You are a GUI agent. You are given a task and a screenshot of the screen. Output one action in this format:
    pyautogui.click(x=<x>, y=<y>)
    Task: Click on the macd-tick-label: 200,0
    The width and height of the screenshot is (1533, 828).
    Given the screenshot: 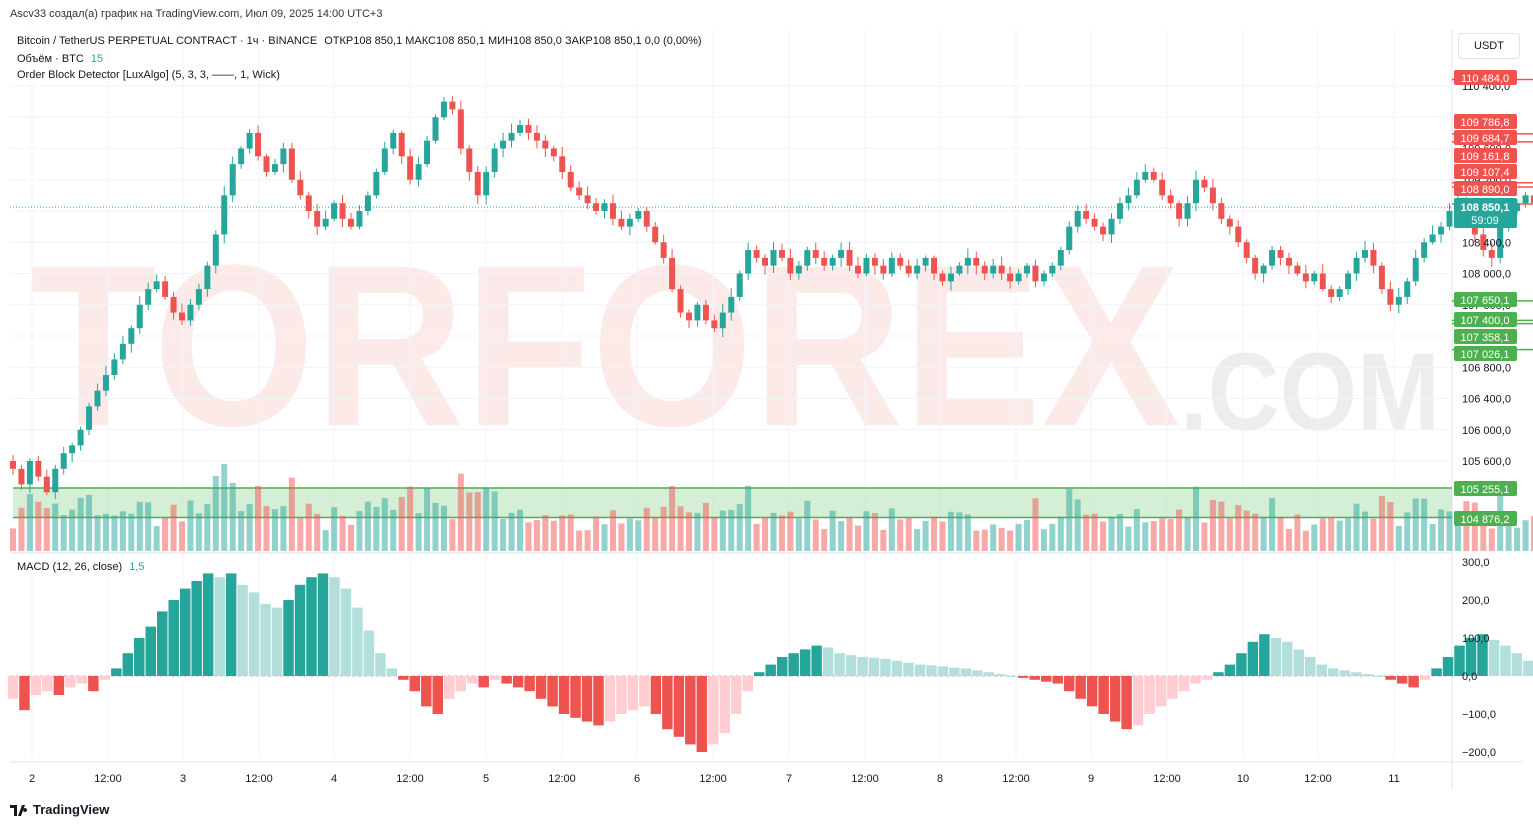 What is the action you would take?
    pyautogui.click(x=1476, y=601)
    